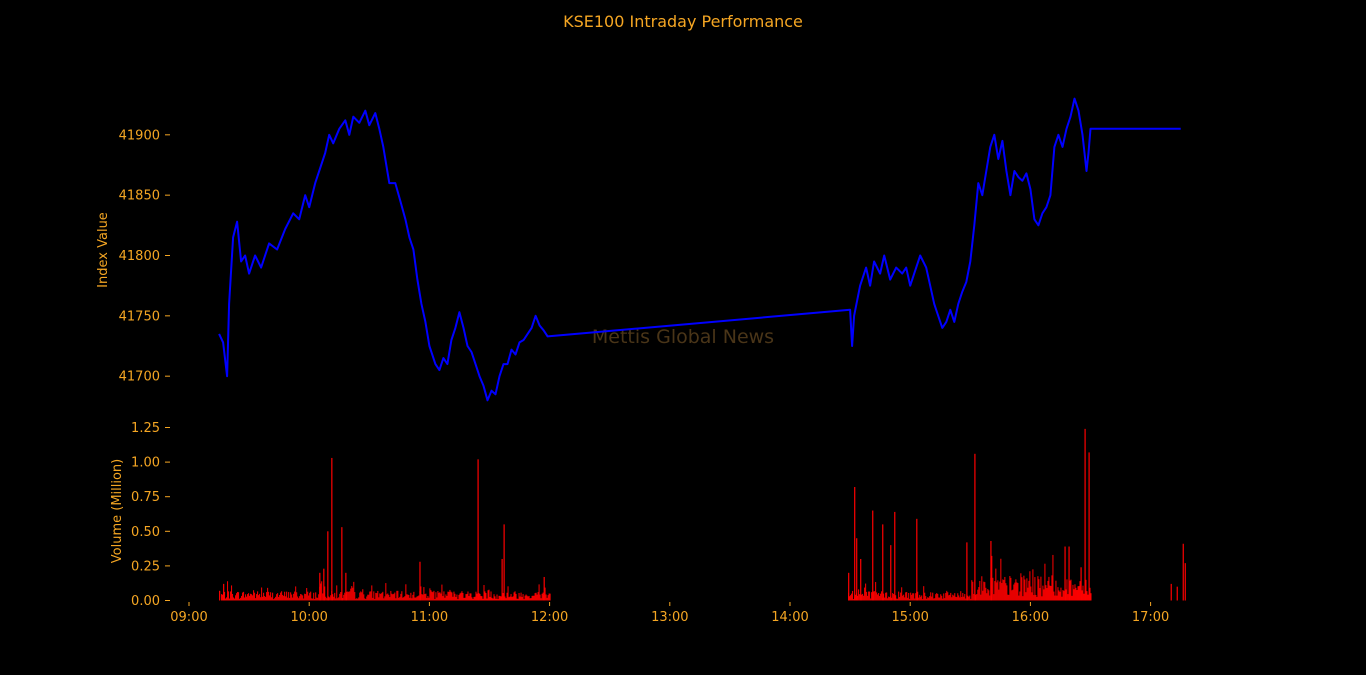 The height and width of the screenshot is (675, 1366). What do you see at coordinates (429, 617) in the screenshot?
I see `x-tick-label: 11:00` at bounding box center [429, 617].